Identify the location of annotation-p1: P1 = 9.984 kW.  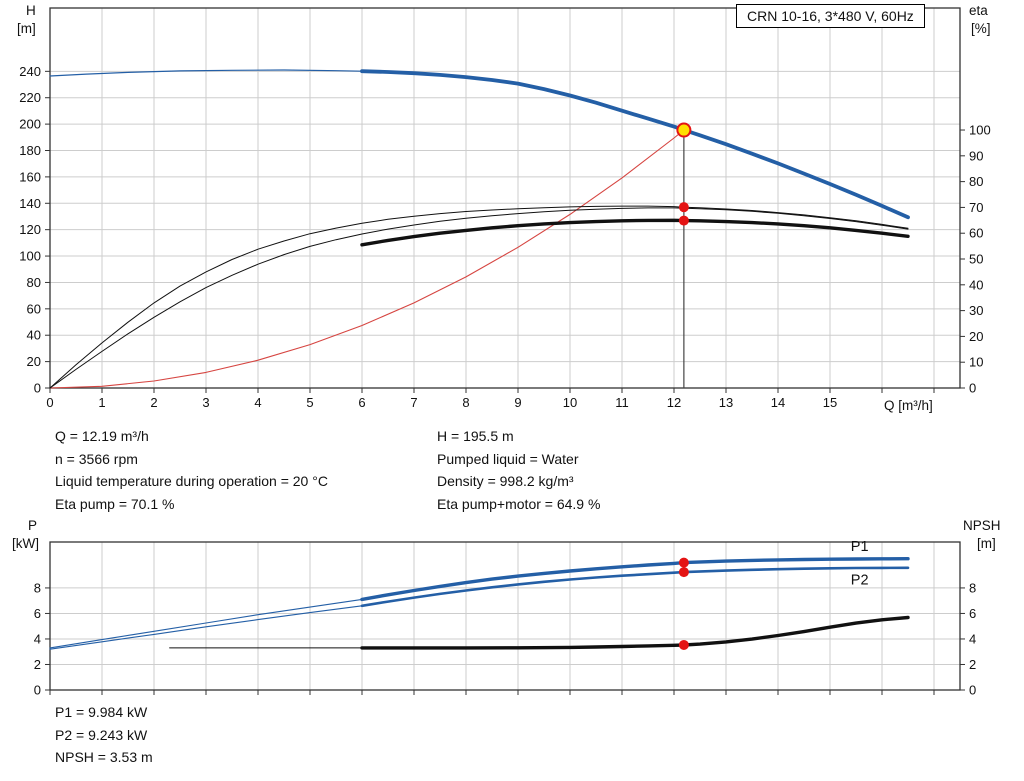
(101, 712).